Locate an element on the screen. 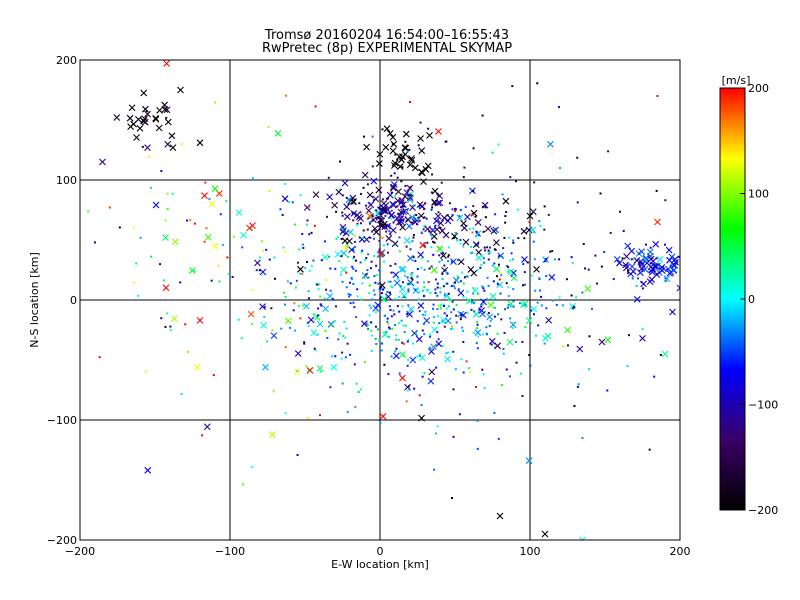  colorbar-tick-label: −100 is located at coordinates (763, 405).